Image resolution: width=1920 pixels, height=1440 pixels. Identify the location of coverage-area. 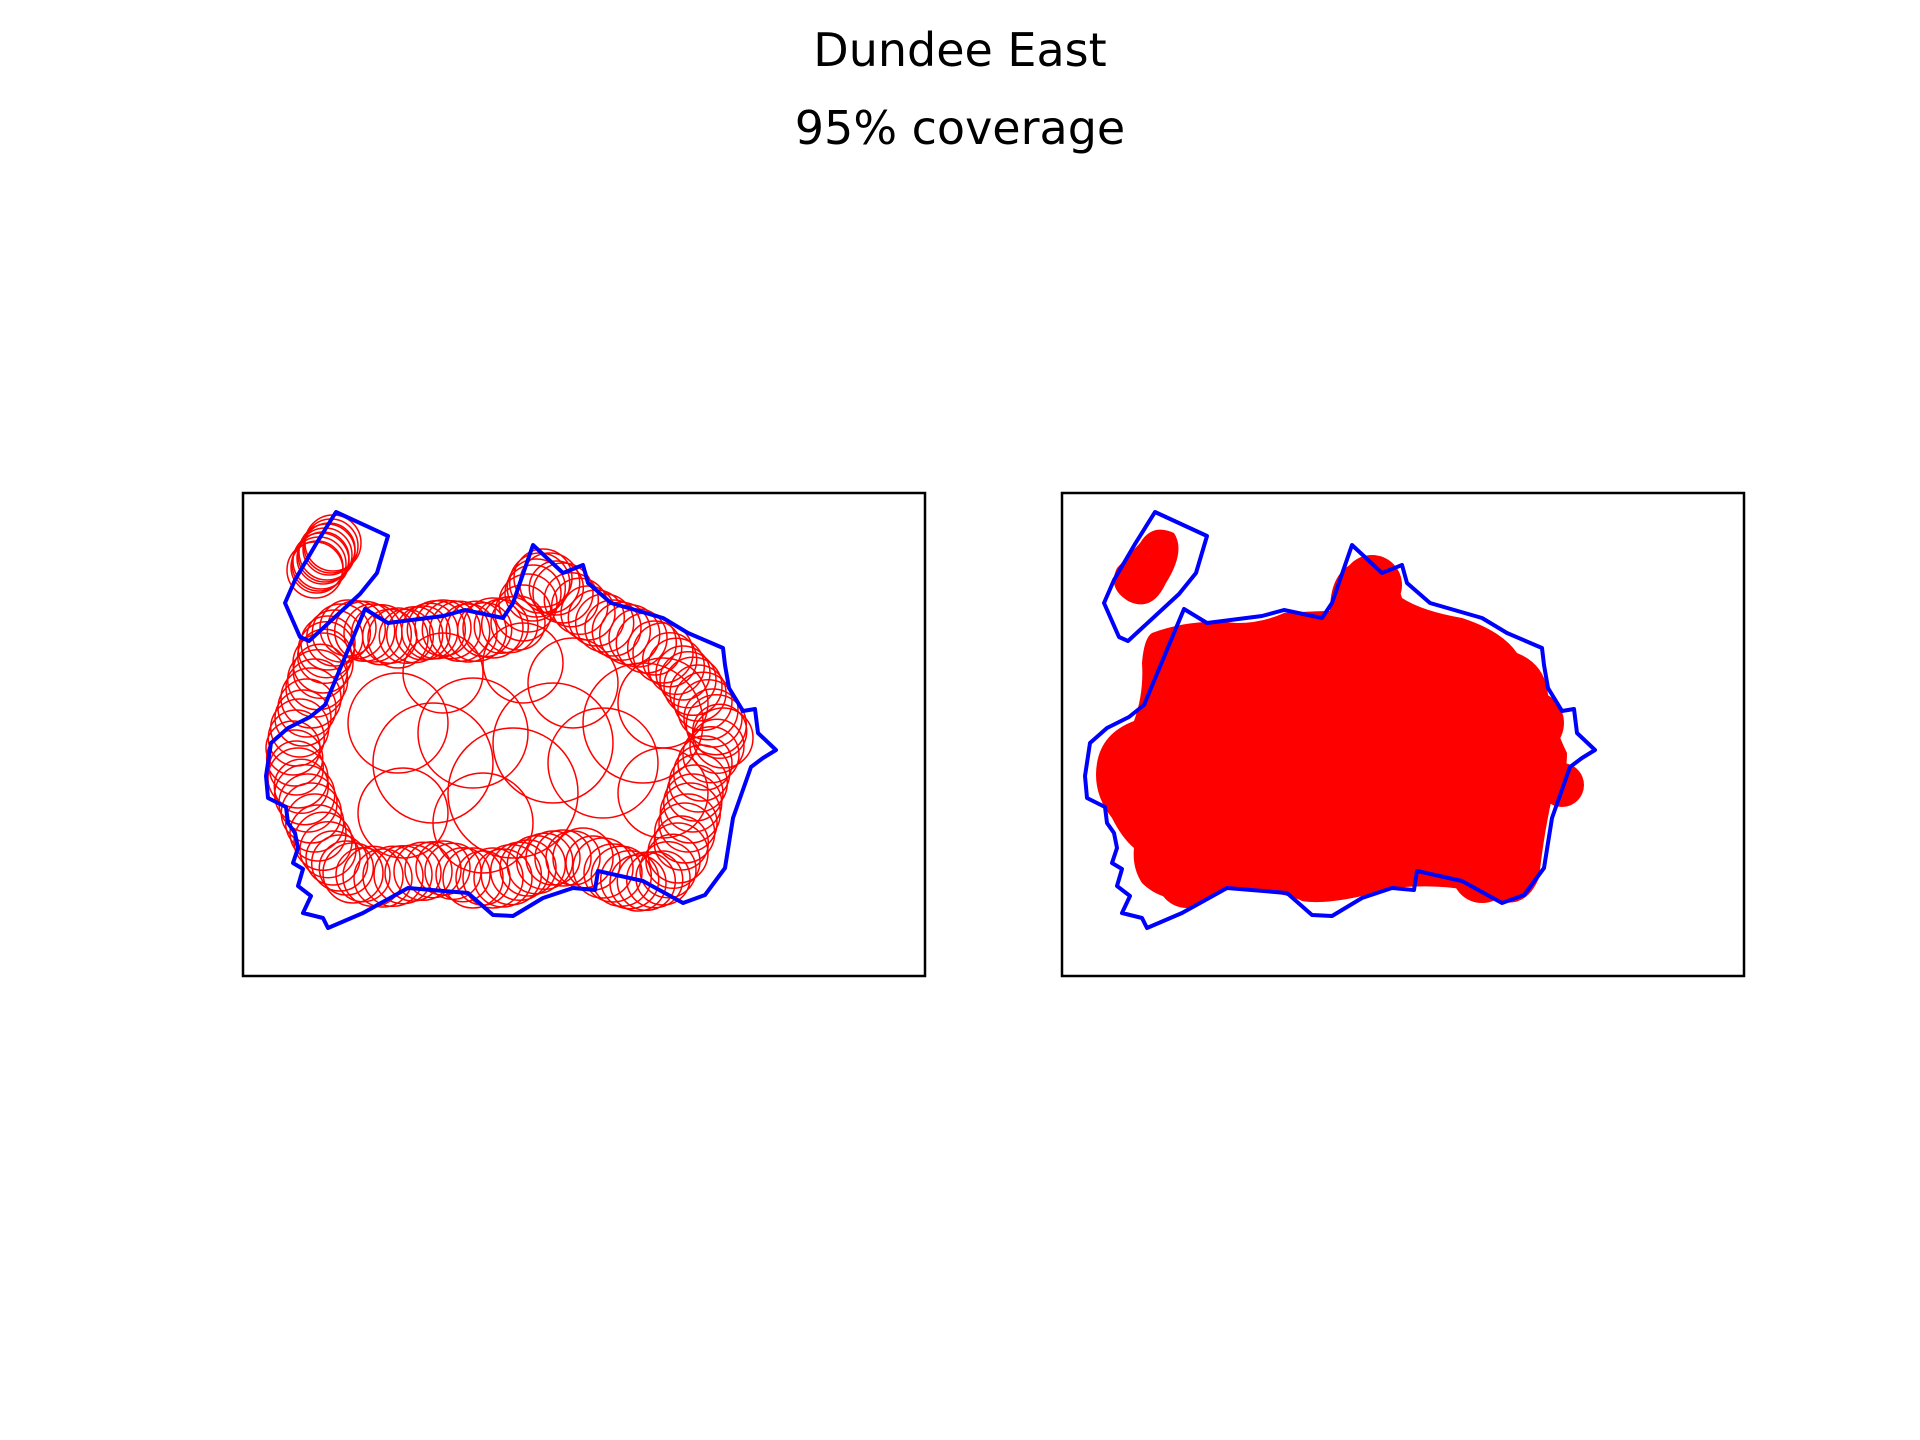
(1340, 718).